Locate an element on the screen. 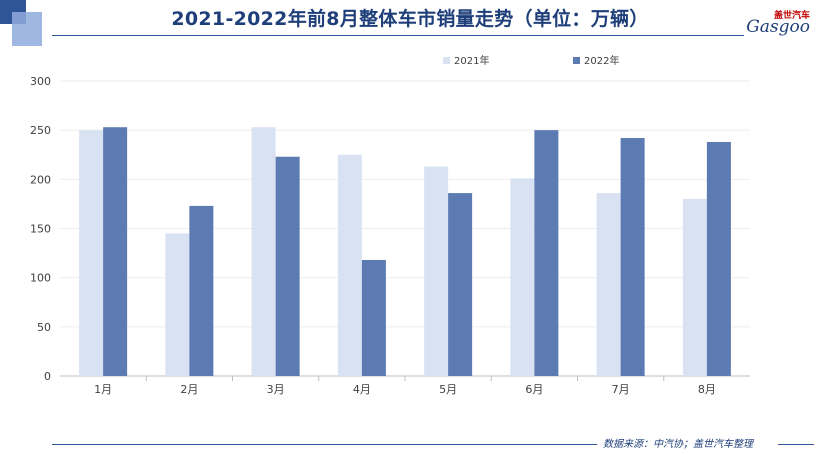 This screenshot has width=820, height=454. x-tick-label: 3月 is located at coordinates (276, 389).